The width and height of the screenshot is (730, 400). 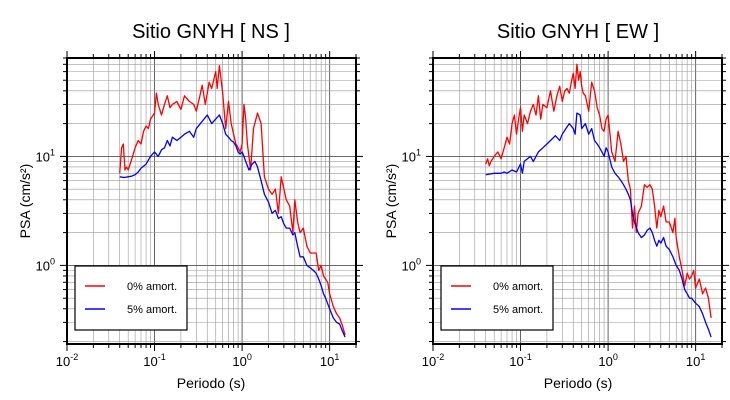 What do you see at coordinates (211, 32) in the screenshot?
I see `chart-title: Sitio GNYH [ NS ]` at bounding box center [211, 32].